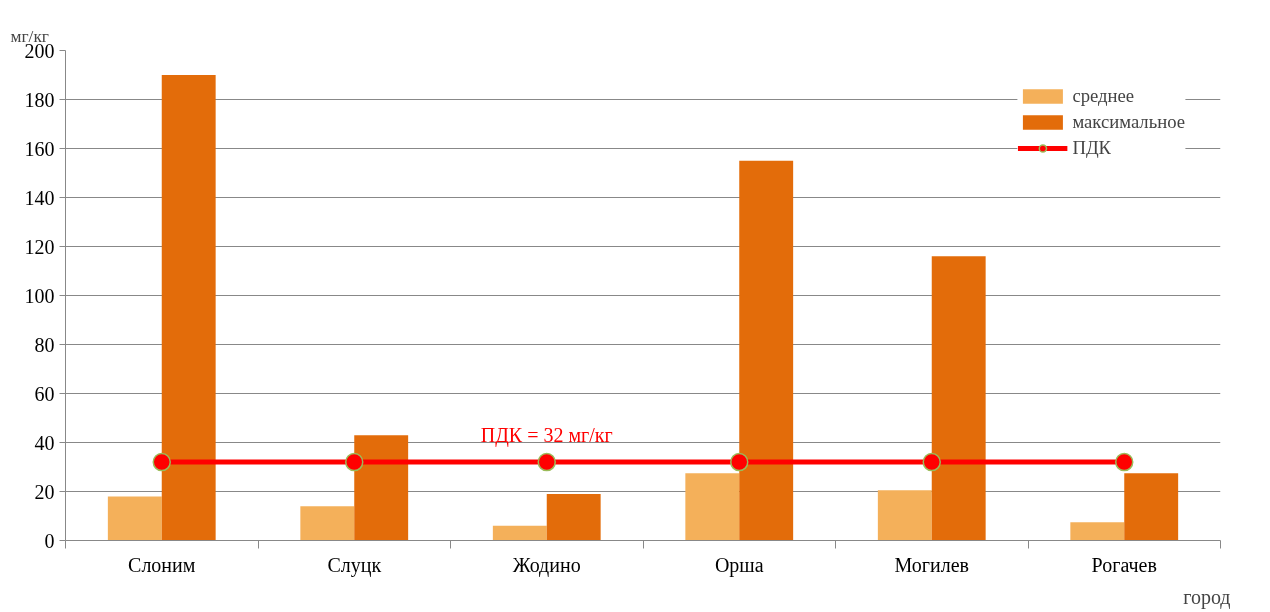 Image resolution: width=1270 pixels, height=612 pixels. What do you see at coordinates (162, 564) in the screenshot?
I see `x-tick-label: Слоним` at bounding box center [162, 564].